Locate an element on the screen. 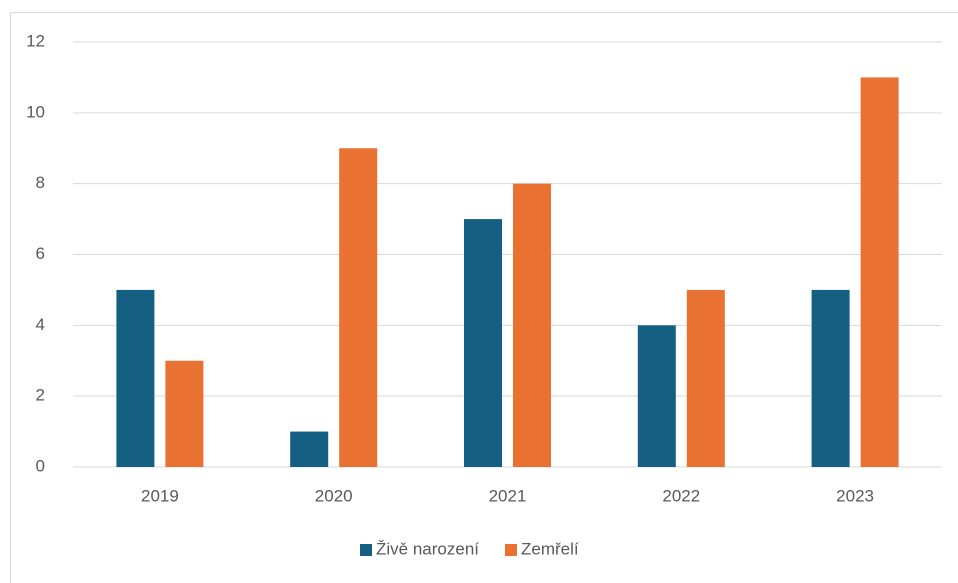 This screenshot has height=583, width=958. x-tick-label: 2023 is located at coordinates (855, 495).